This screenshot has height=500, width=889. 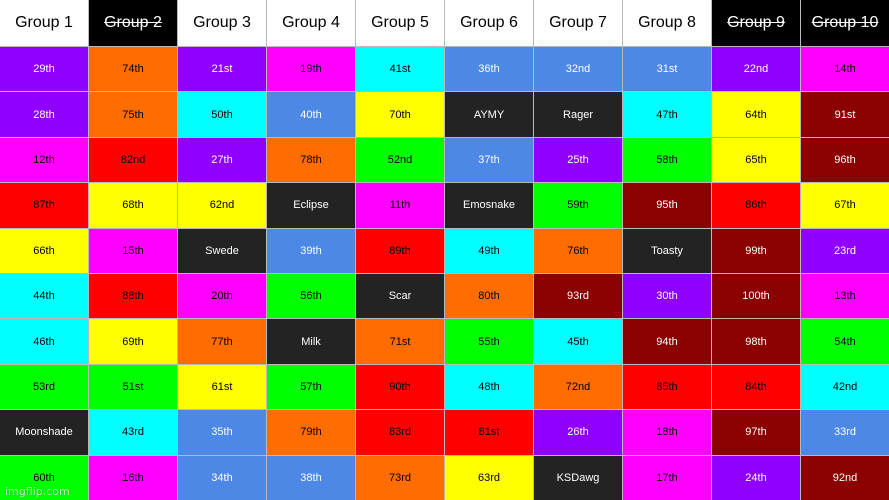 I want to click on grid-cell: 60th, so click(x=44, y=477).